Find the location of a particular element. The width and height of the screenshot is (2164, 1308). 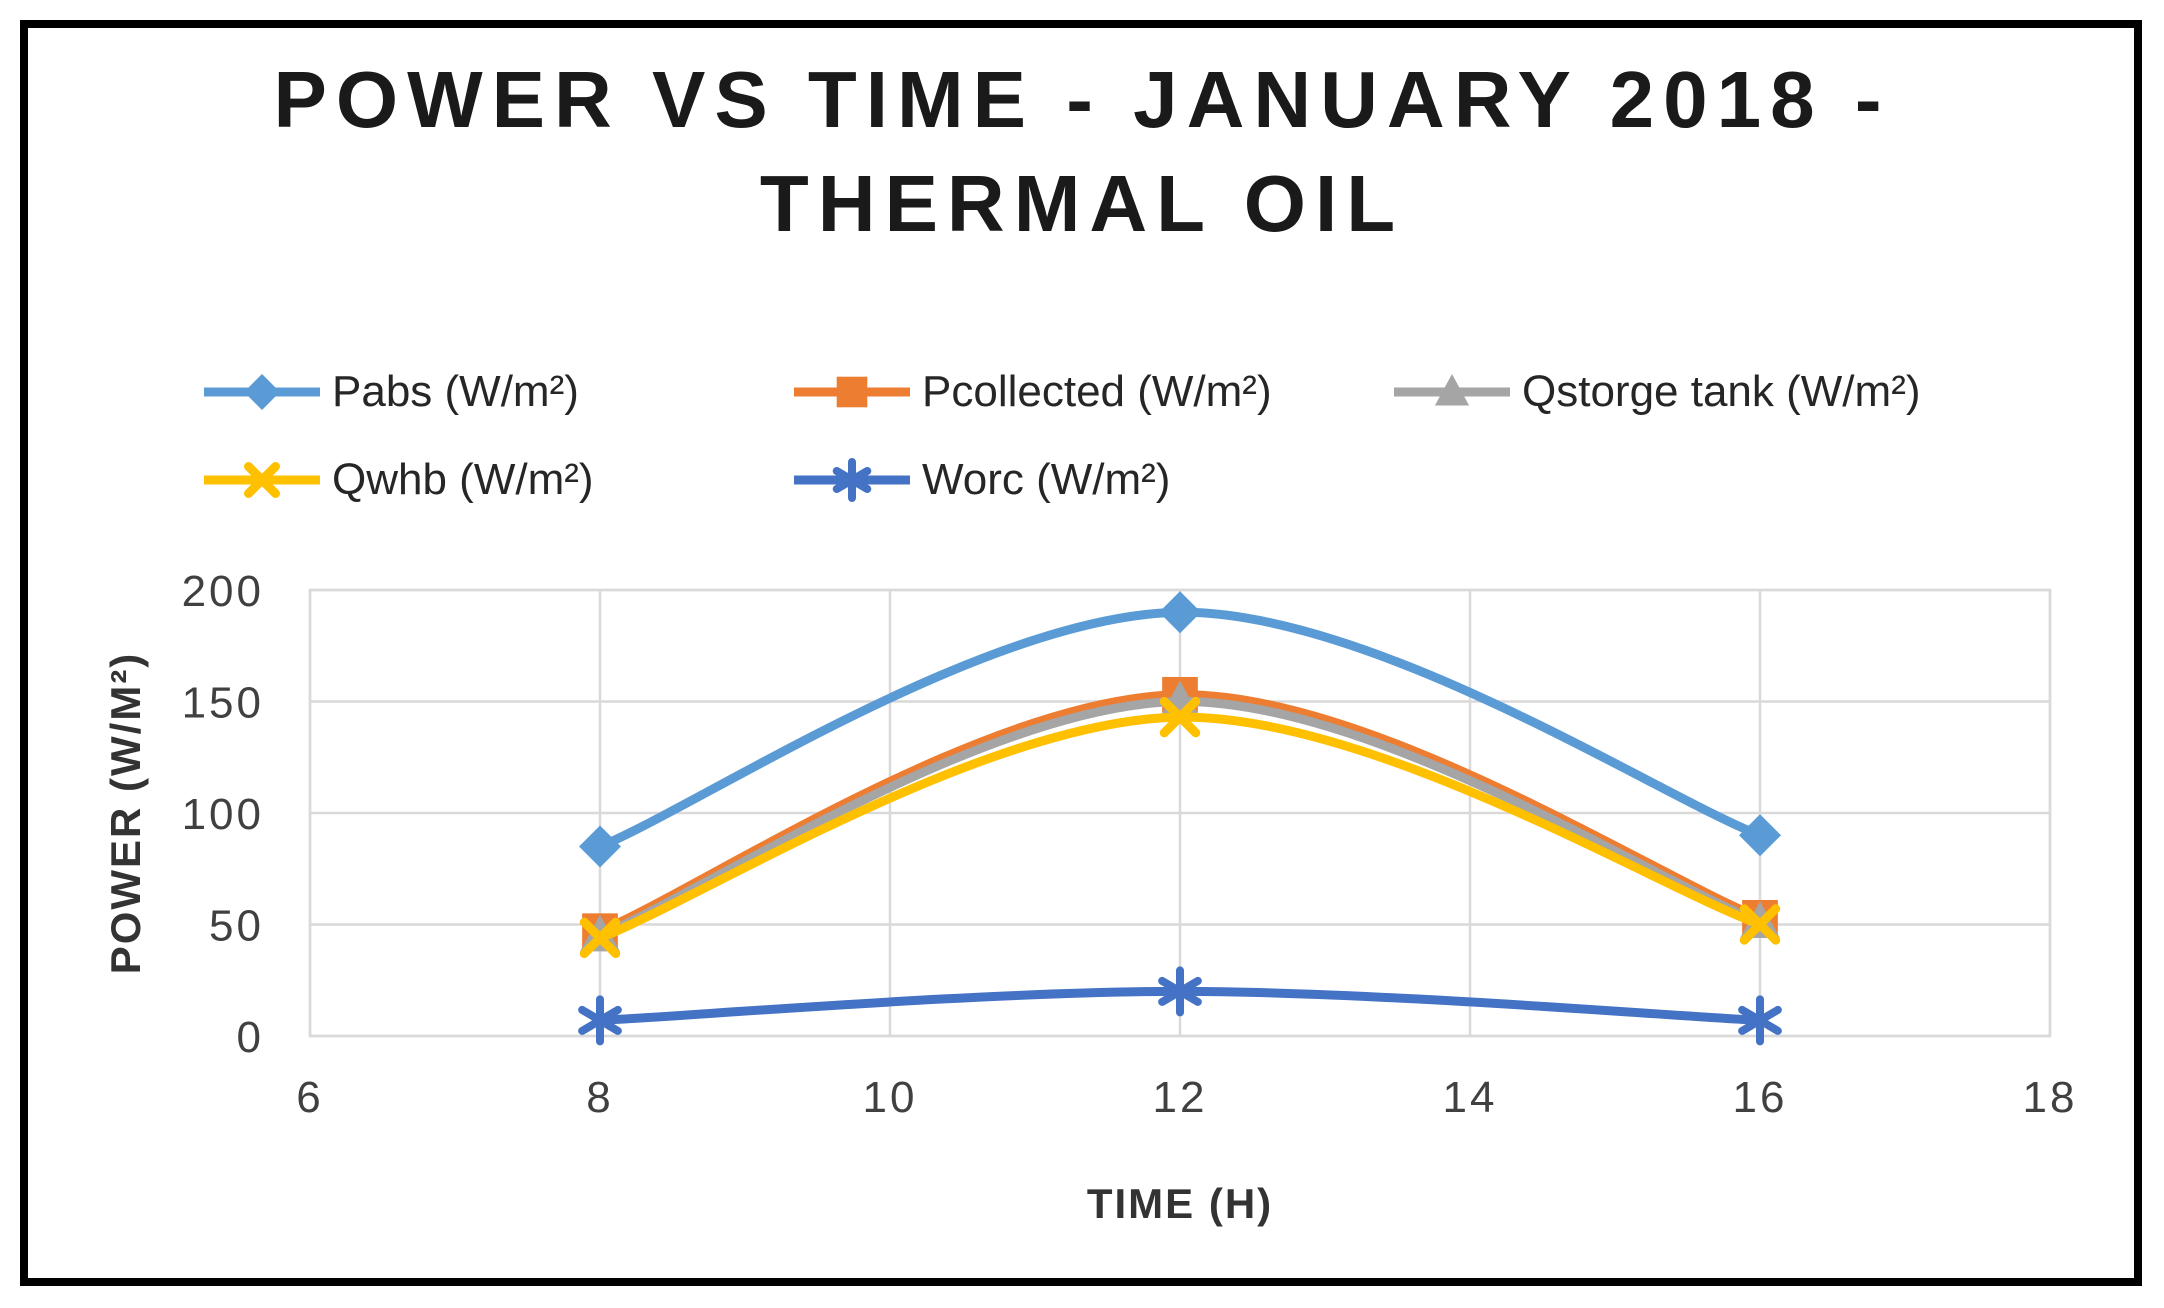

y-axis-title: POWER (W/M²) is located at coordinates (125, 813).